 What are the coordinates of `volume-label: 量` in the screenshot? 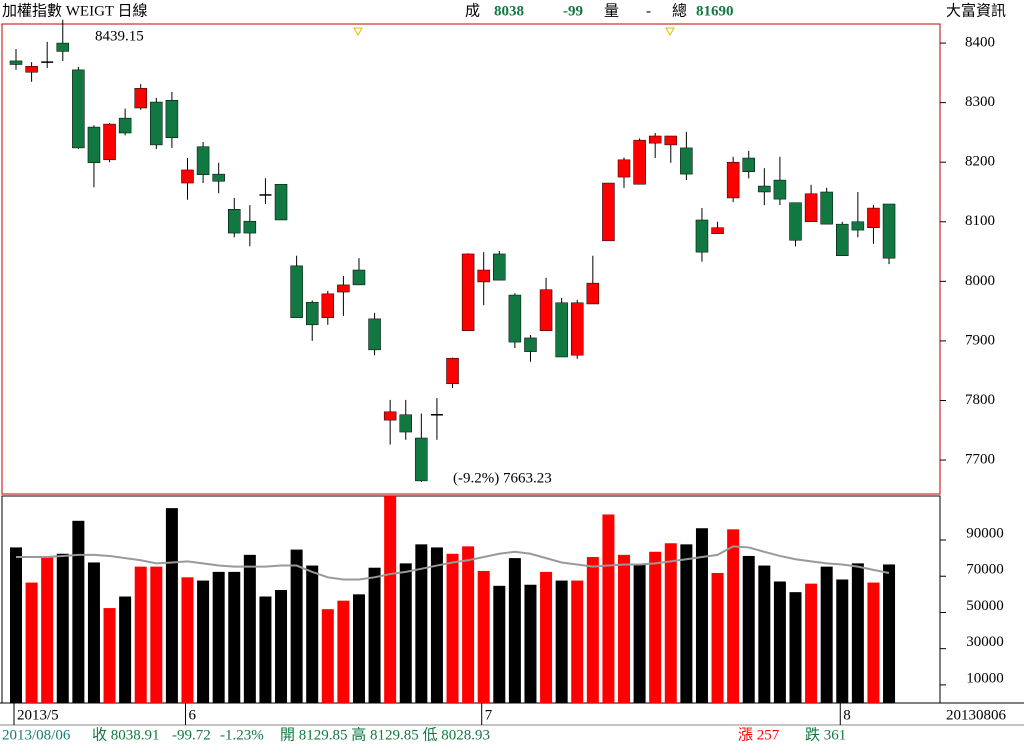 It's located at (611, 11).